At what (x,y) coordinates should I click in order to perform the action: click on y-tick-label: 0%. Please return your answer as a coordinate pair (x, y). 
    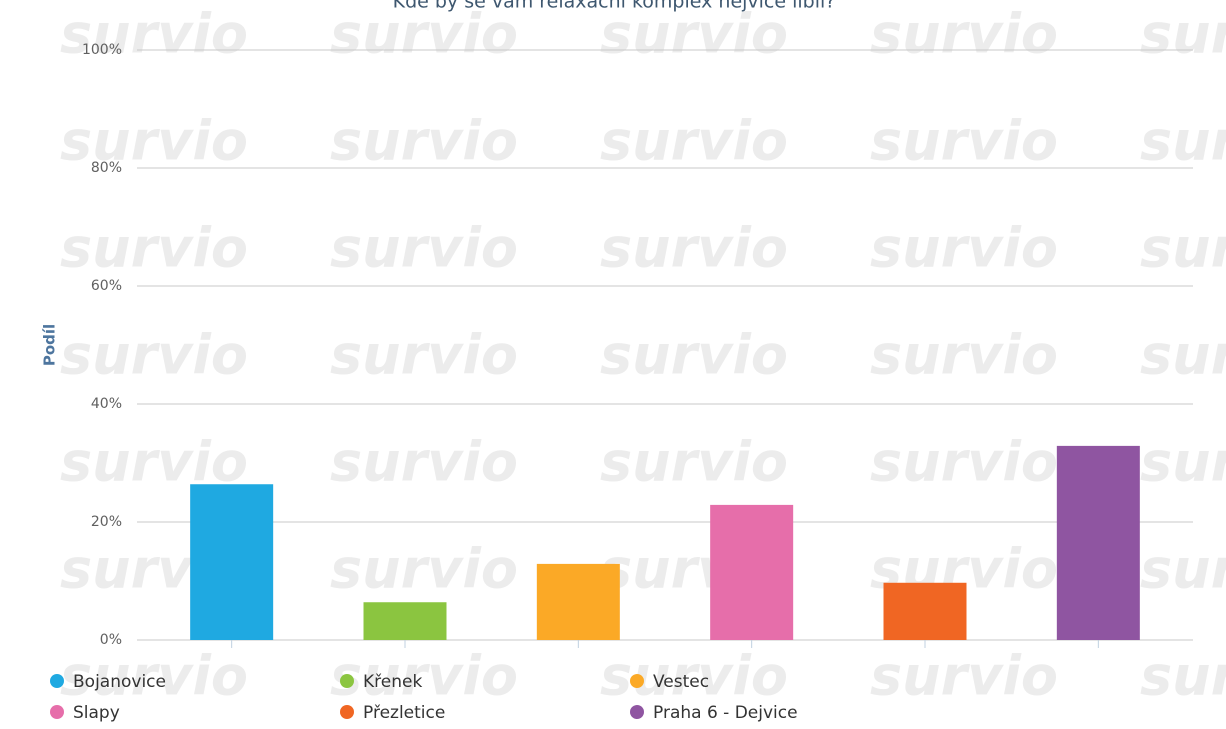
    Looking at the image, I should click on (111, 640).